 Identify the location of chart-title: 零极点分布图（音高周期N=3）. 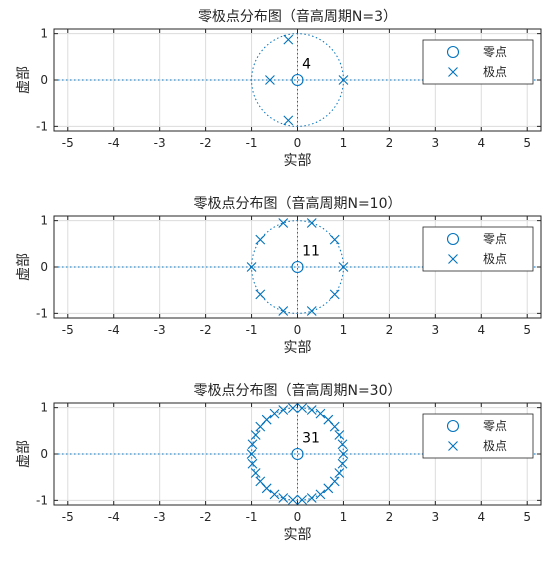
(297, 16).